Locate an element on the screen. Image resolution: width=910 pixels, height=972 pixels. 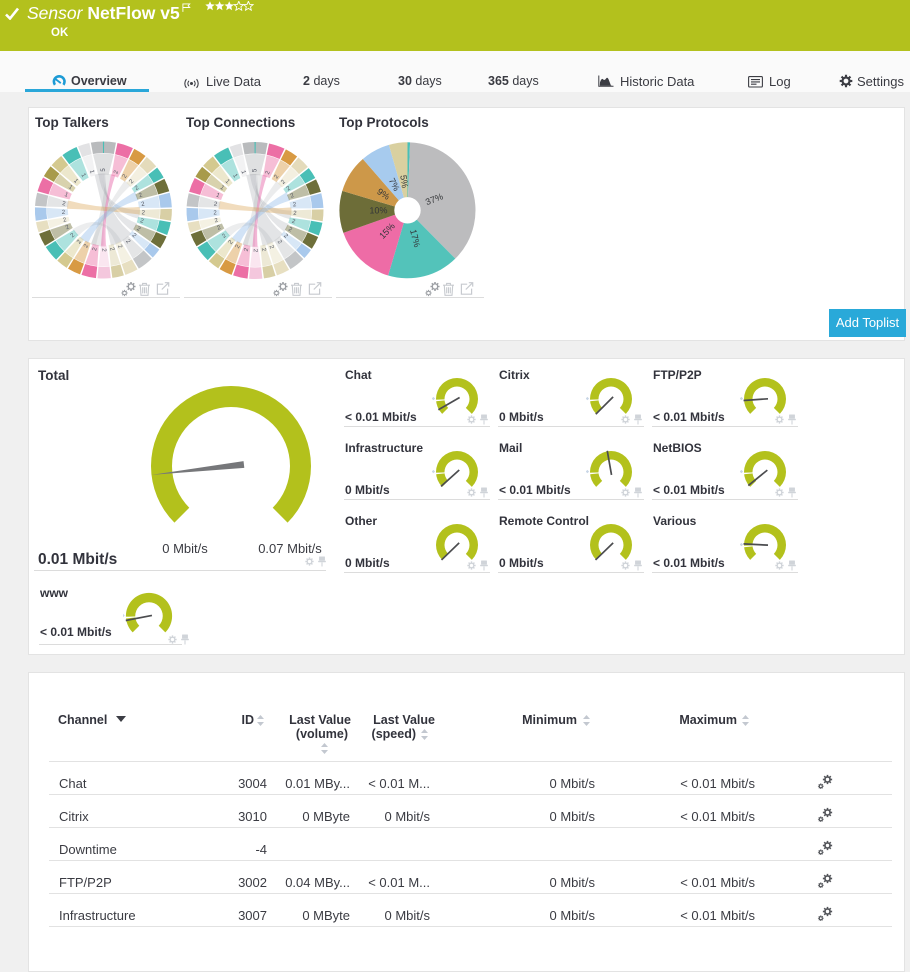
svg-text: 17% is located at coordinates (415, 238).